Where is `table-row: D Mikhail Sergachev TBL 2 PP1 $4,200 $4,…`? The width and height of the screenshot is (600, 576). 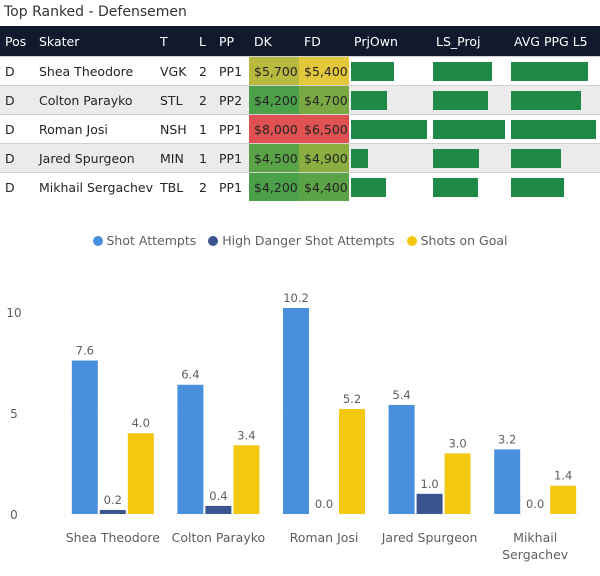 table-row: D Mikhail Sergachev TBL 2 PP1 $4,200 $4,… is located at coordinates (300, 186).